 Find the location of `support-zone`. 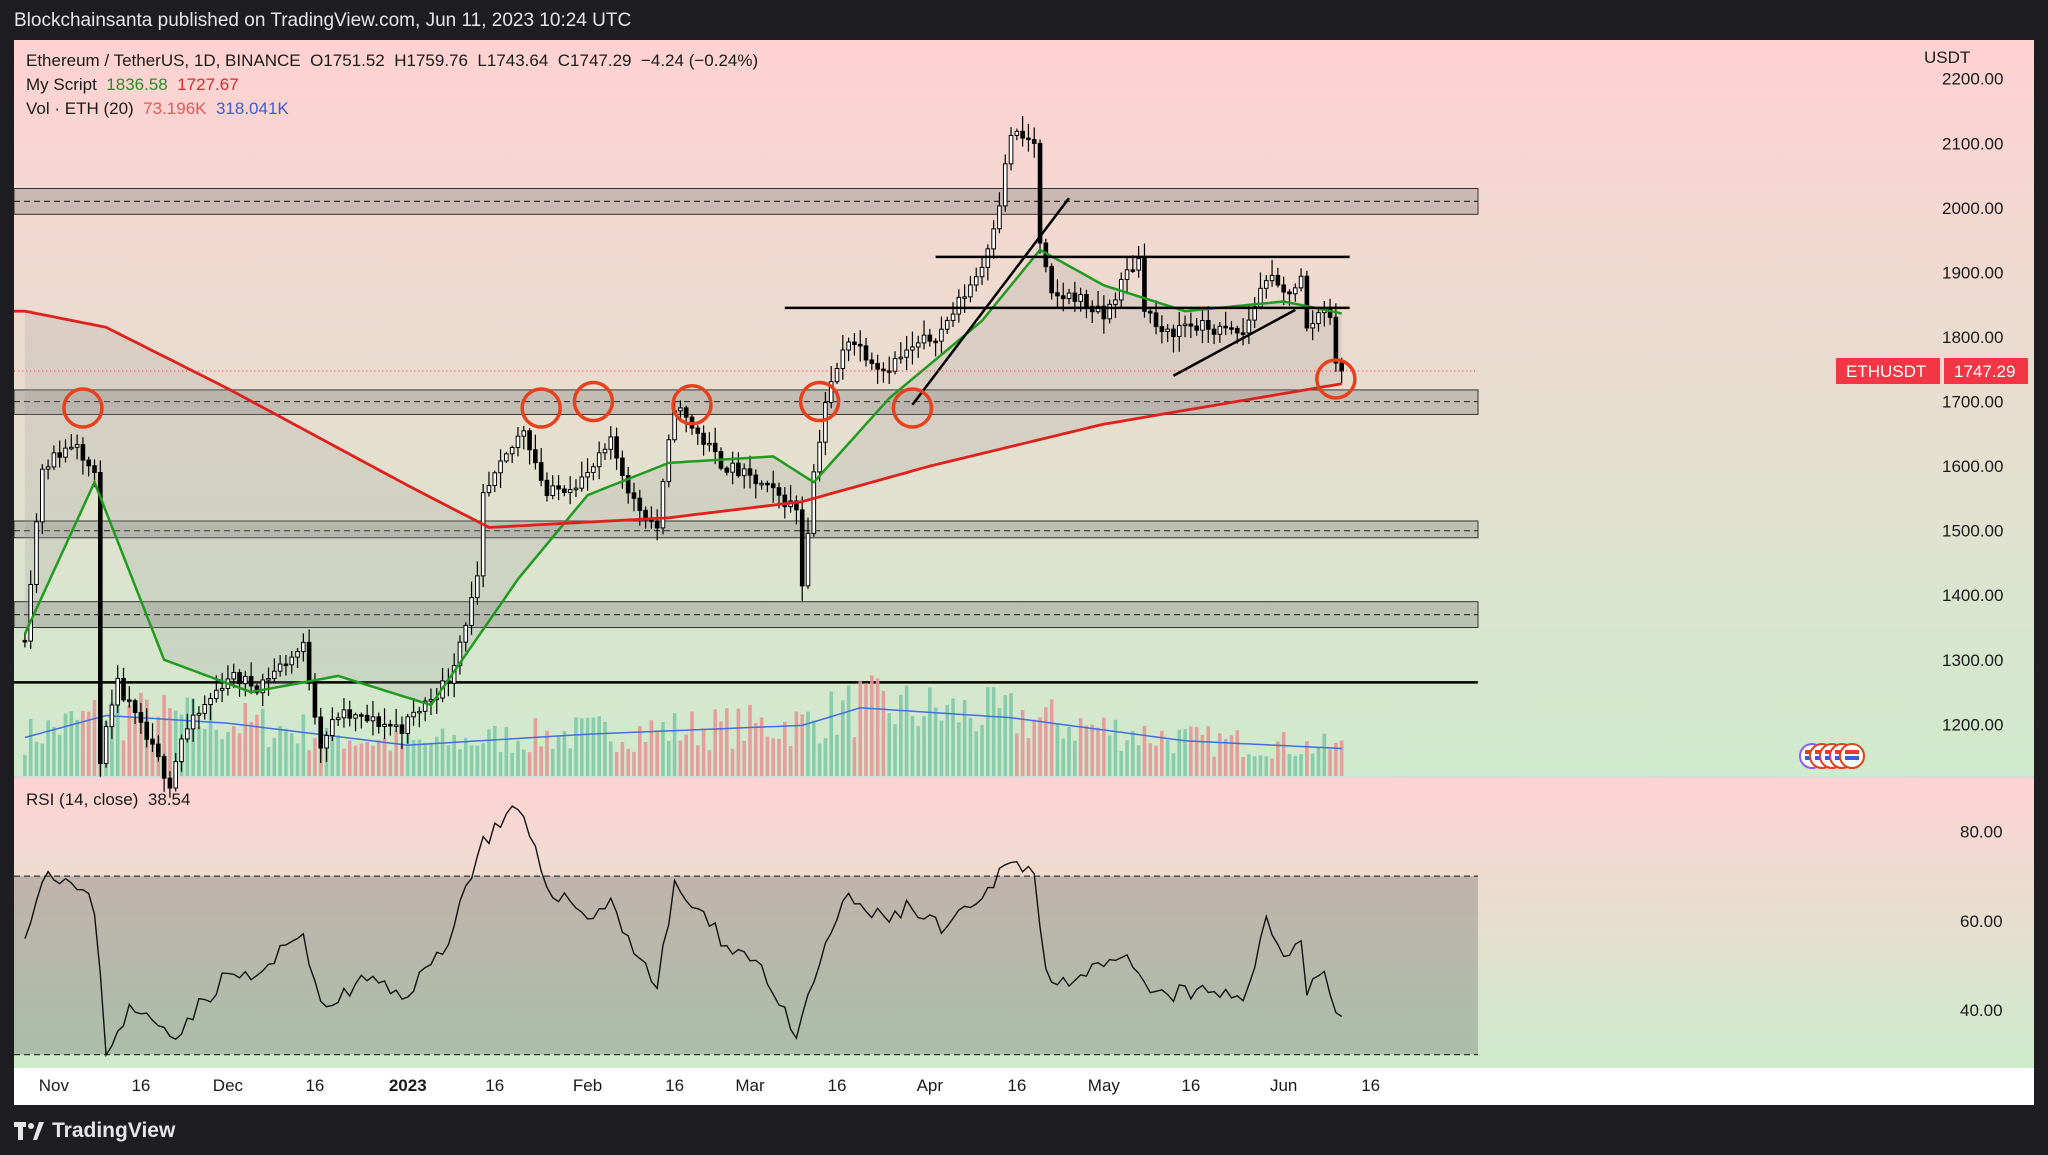

support-zone is located at coordinates (746, 529).